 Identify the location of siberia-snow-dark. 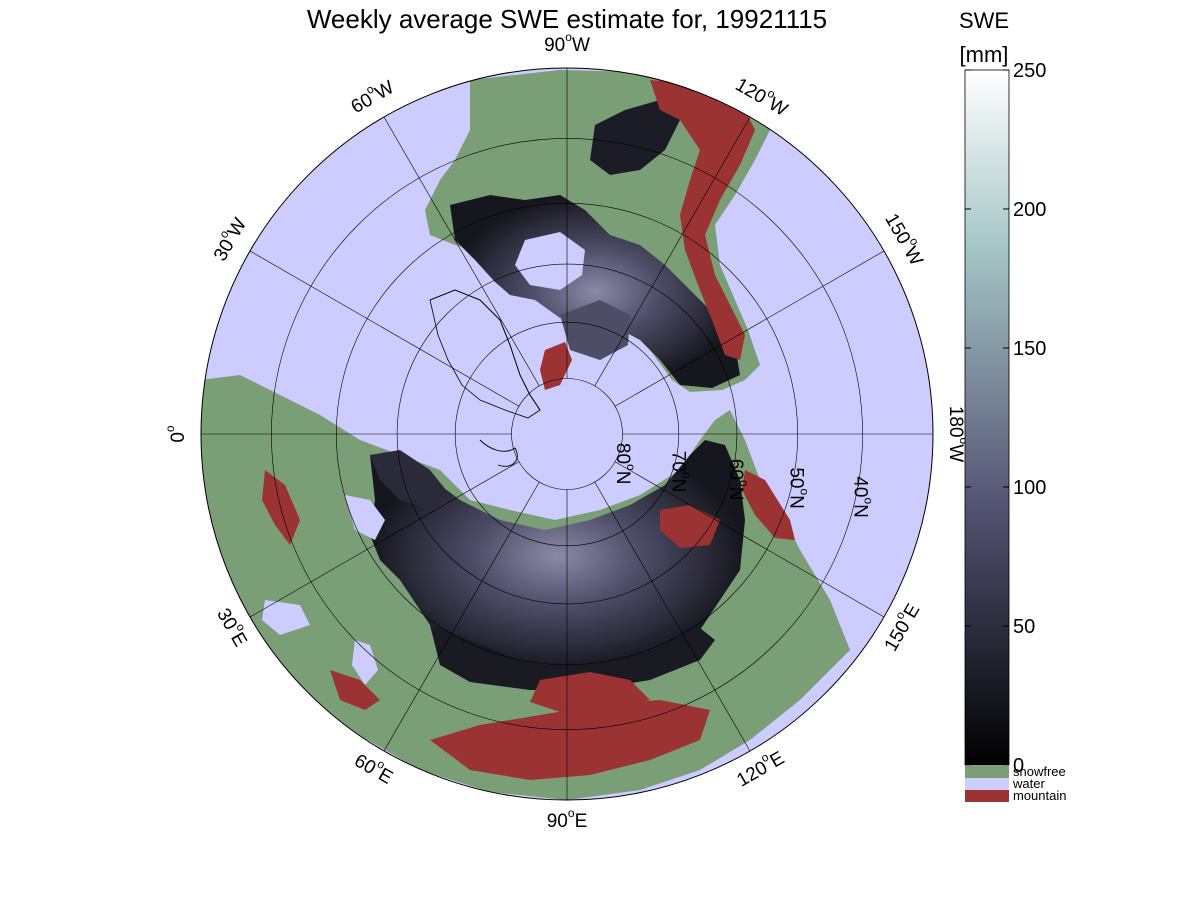
(572, 657).